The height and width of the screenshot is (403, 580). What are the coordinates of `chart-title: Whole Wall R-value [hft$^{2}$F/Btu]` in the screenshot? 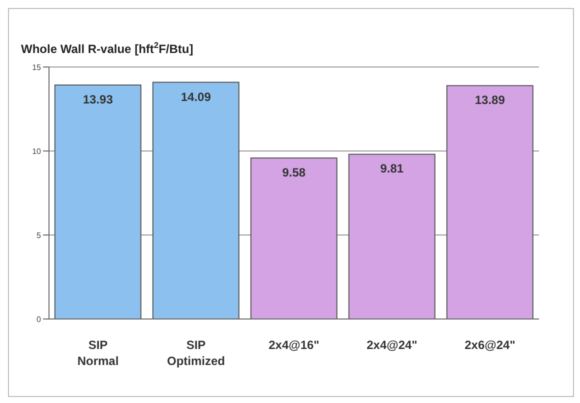 It's located at (107, 48).